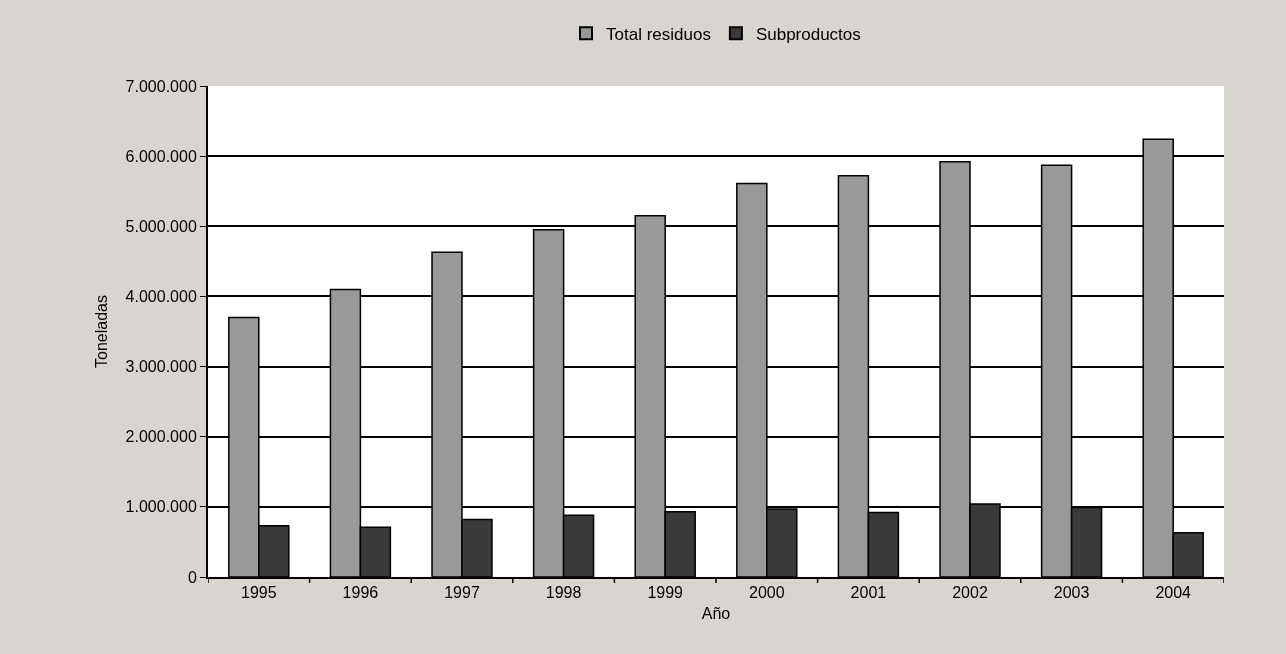 This screenshot has height=654, width=1286. I want to click on y-tick-label: 2.000.000, so click(161, 437).